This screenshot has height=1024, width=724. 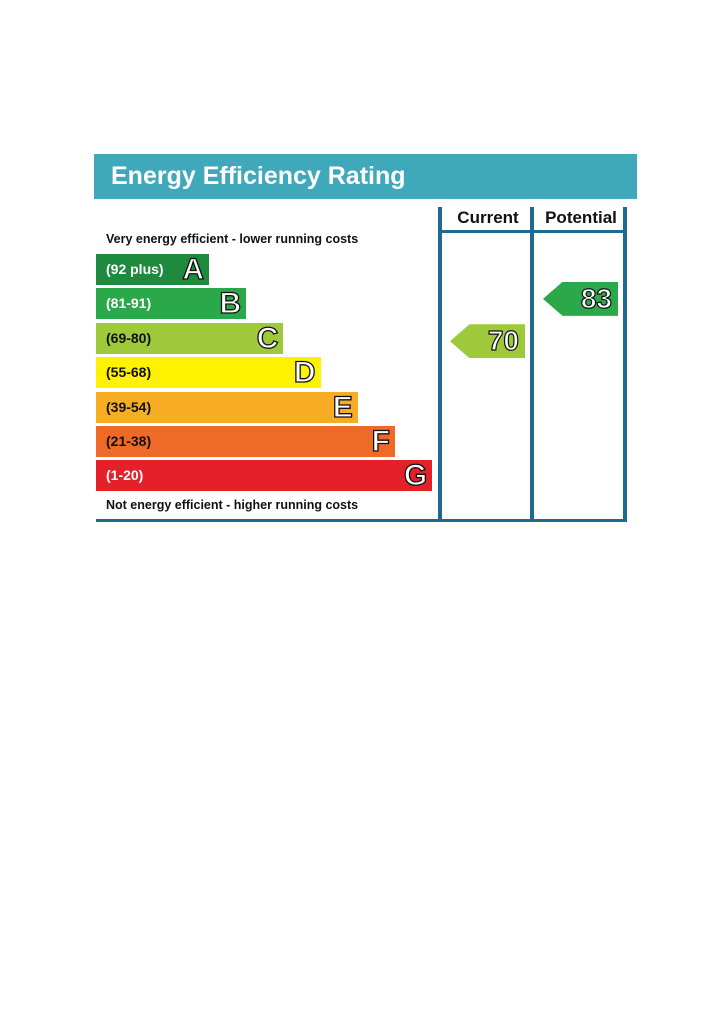 What do you see at coordinates (267, 338) in the screenshot?
I see `band-letter-label: C` at bounding box center [267, 338].